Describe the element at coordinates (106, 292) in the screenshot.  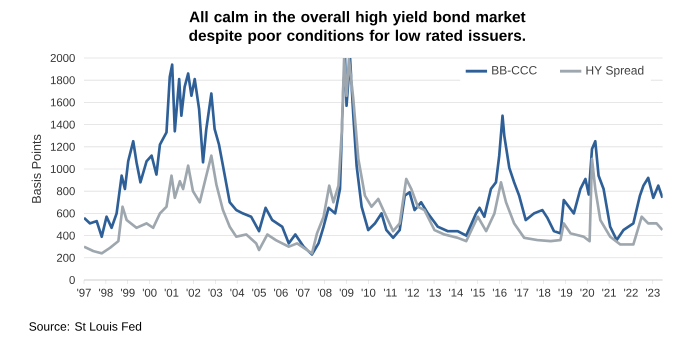
I see `x-tick-label: '98` at that location.